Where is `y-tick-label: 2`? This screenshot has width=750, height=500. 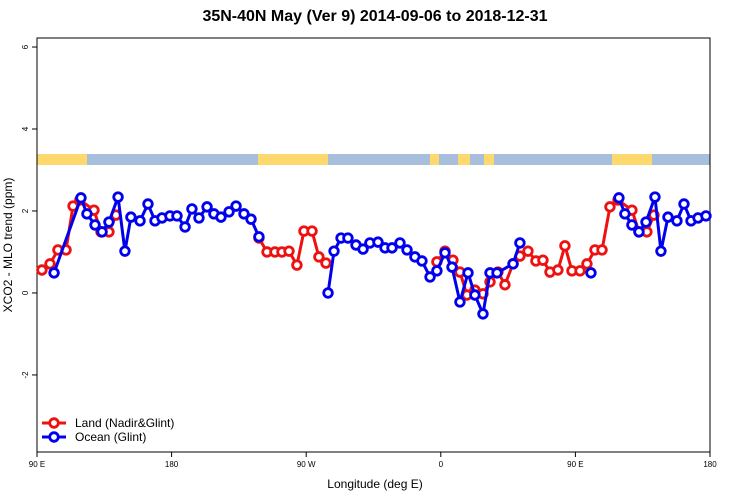
y-tick-label: 2 is located at coordinates (25, 210).